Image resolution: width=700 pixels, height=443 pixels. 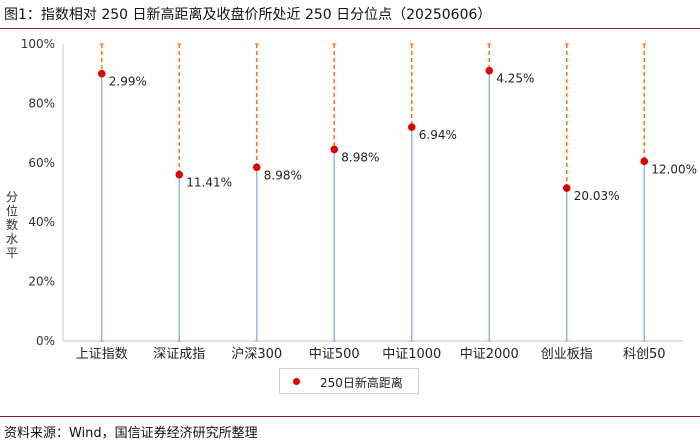 What do you see at coordinates (674, 169) in the screenshot?
I see `data-label: 12.00%` at bounding box center [674, 169].